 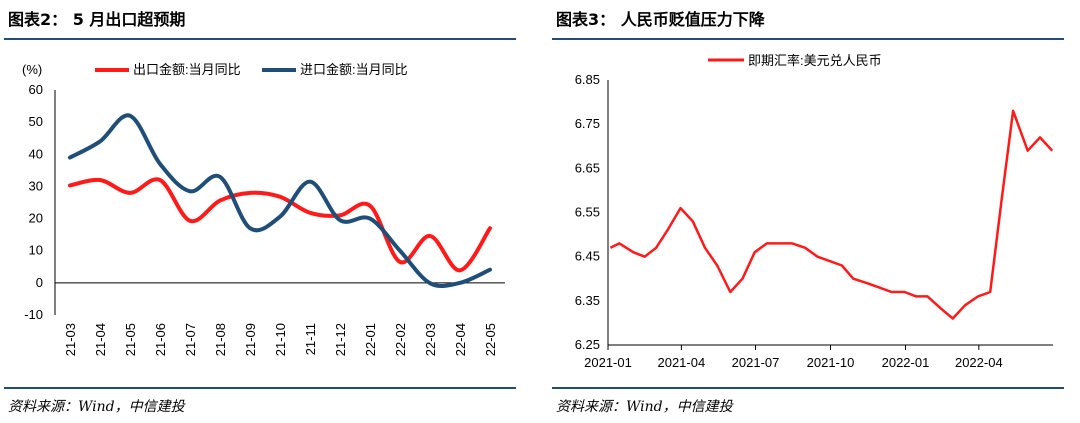 What do you see at coordinates (36, 218) in the screenshot?
I see `y-tick-label: 20` at bounding box center [36, 218].